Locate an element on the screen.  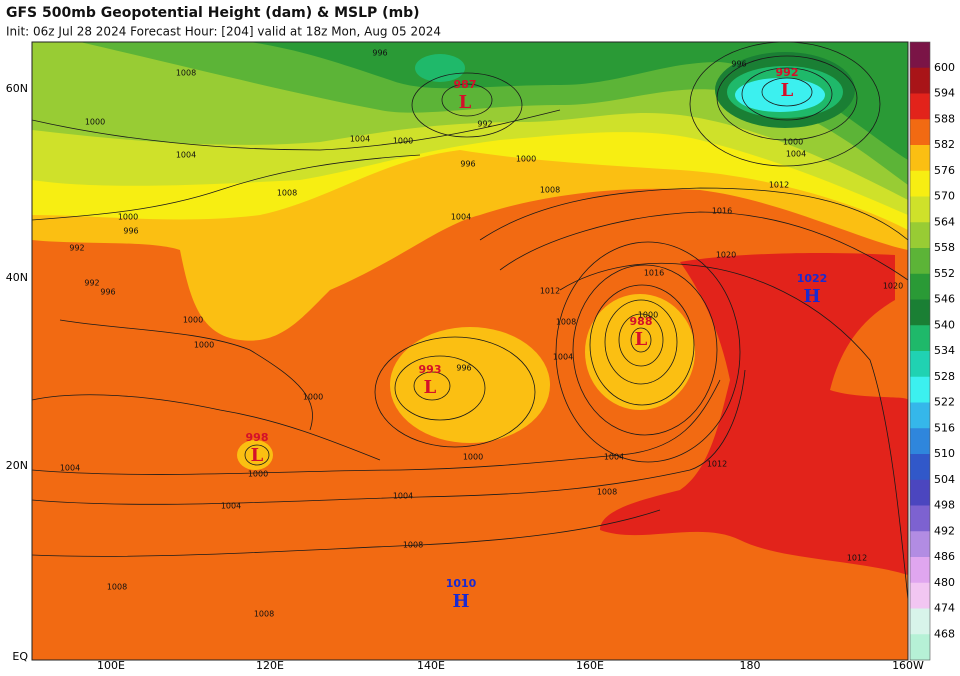
colorbar-label: 486 is located at coordinates (944, 556).